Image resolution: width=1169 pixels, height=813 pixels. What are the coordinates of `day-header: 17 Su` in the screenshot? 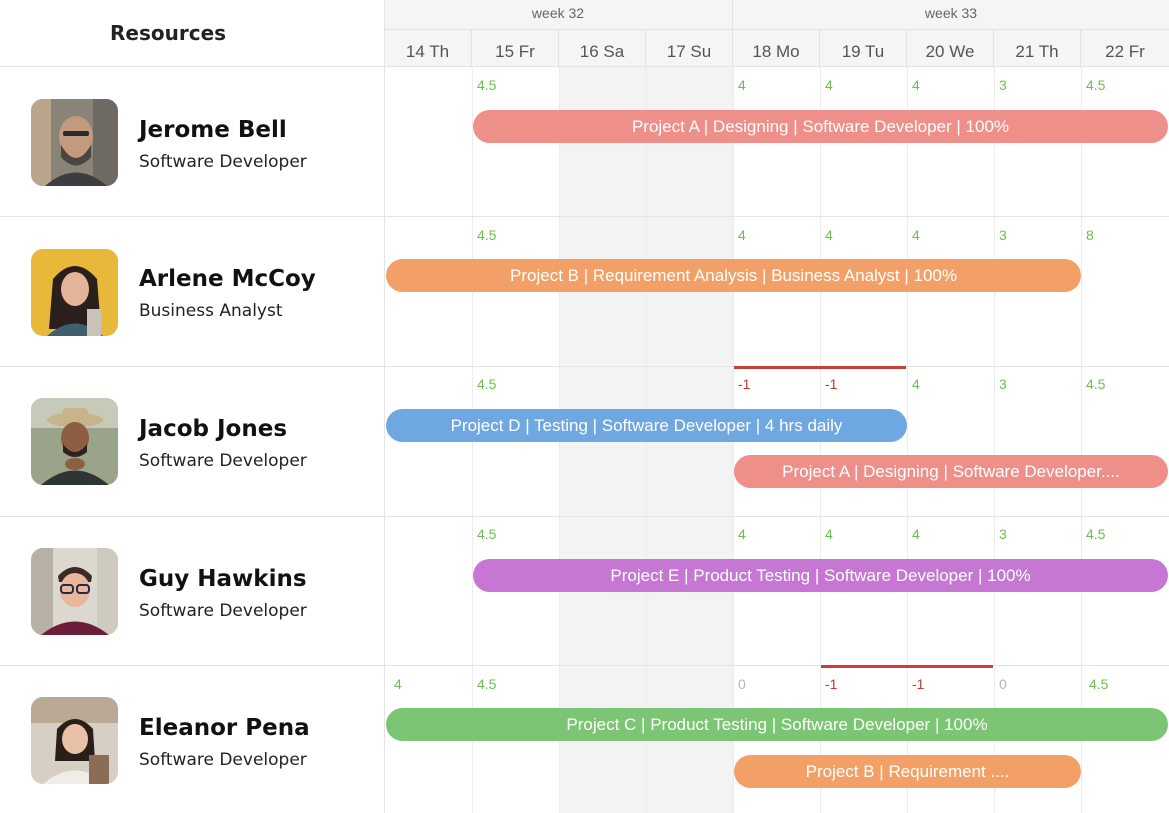 It's located at (689, 48).